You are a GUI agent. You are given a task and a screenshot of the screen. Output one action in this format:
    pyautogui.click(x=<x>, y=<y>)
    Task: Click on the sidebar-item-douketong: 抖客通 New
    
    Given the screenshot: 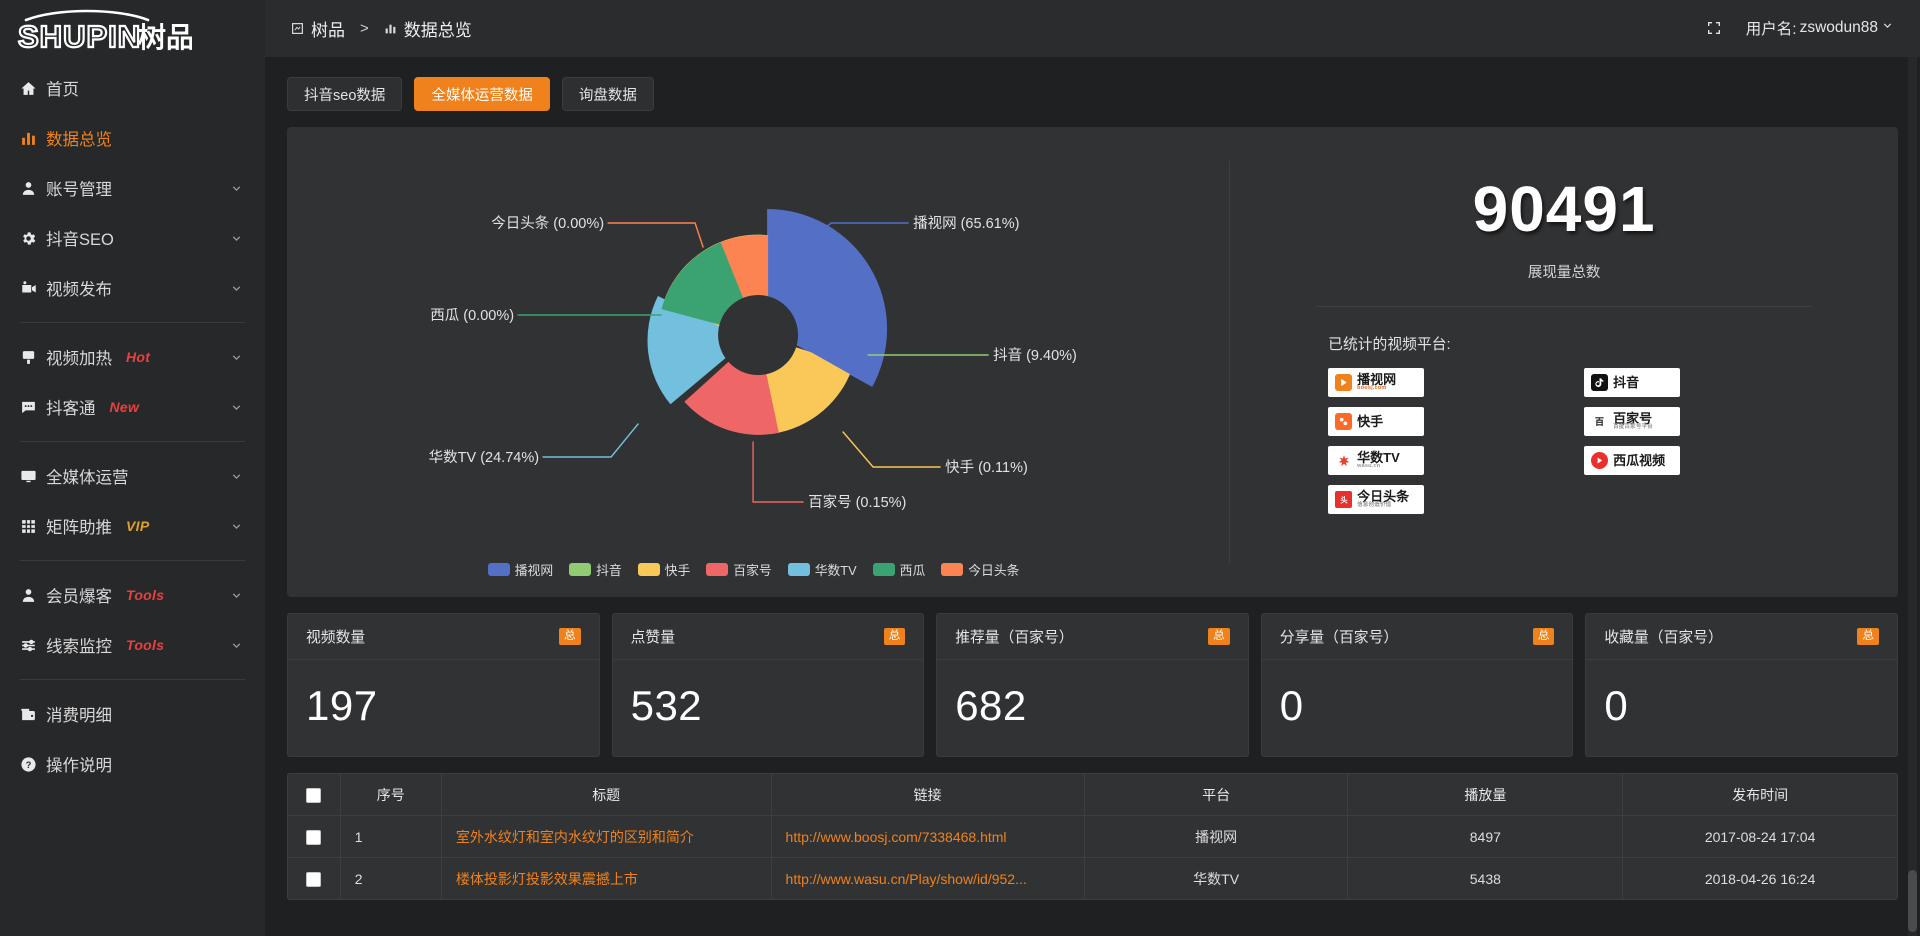 What is the action you would take?
    pyautogui.click(x=132, y=407)
    